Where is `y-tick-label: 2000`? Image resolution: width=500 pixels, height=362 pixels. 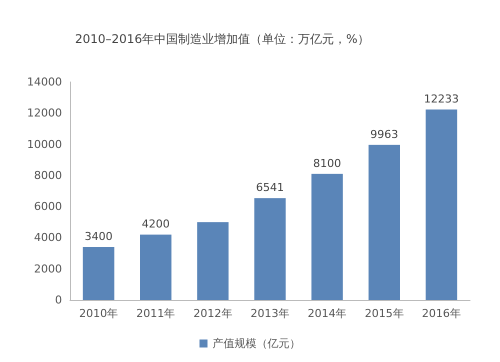
y-tick-label: 2000 is located at coordinates (48, 269).